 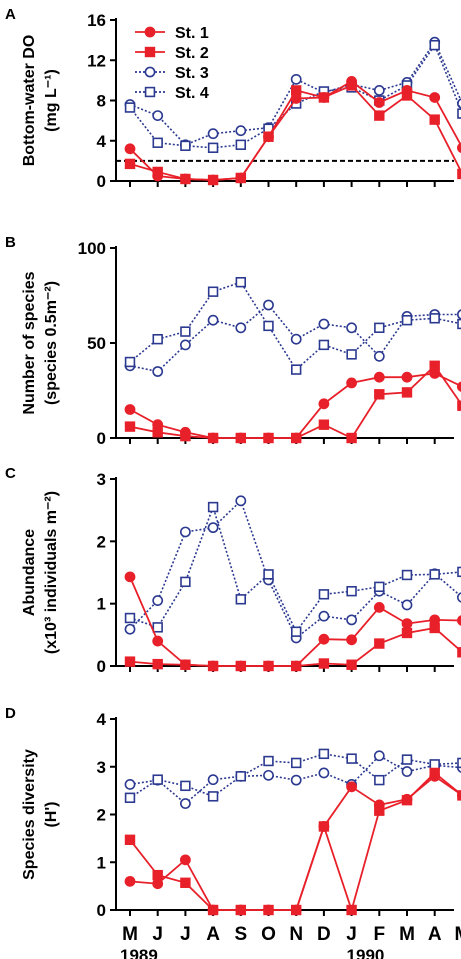 I want to click on year-label: 1989, so click(x=139, y=952).